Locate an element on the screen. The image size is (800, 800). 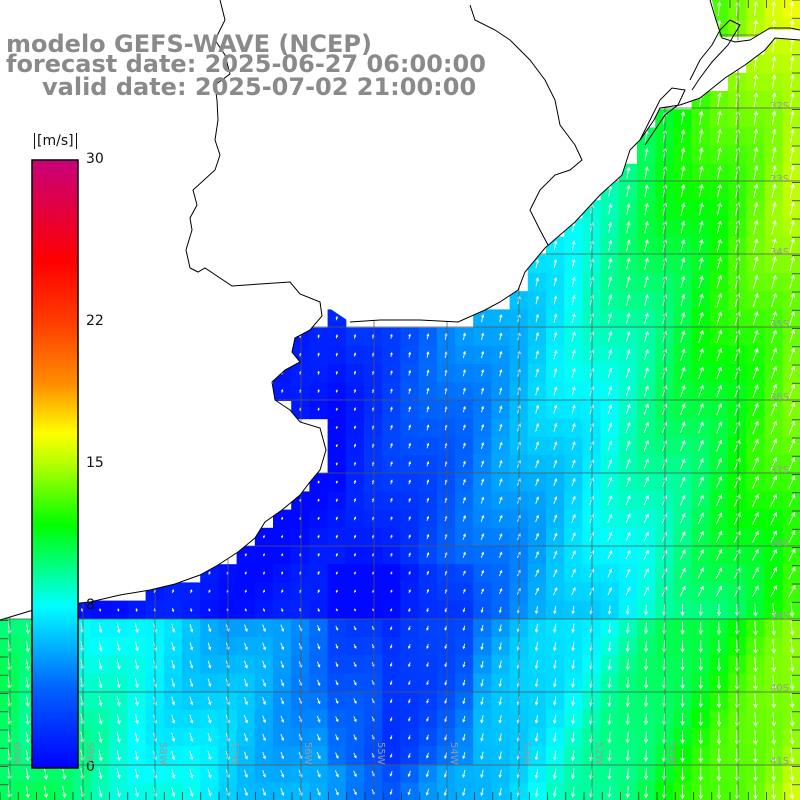
latitude-label: 41S is located at coordinates (780, 762).